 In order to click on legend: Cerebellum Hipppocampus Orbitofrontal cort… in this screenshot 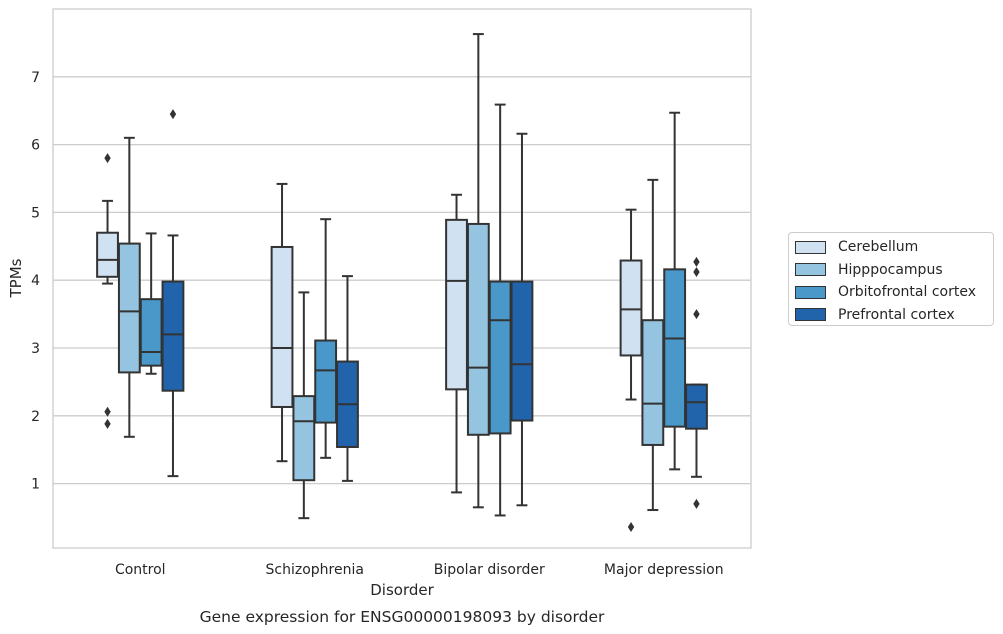, I will do `click(891, 279)`.